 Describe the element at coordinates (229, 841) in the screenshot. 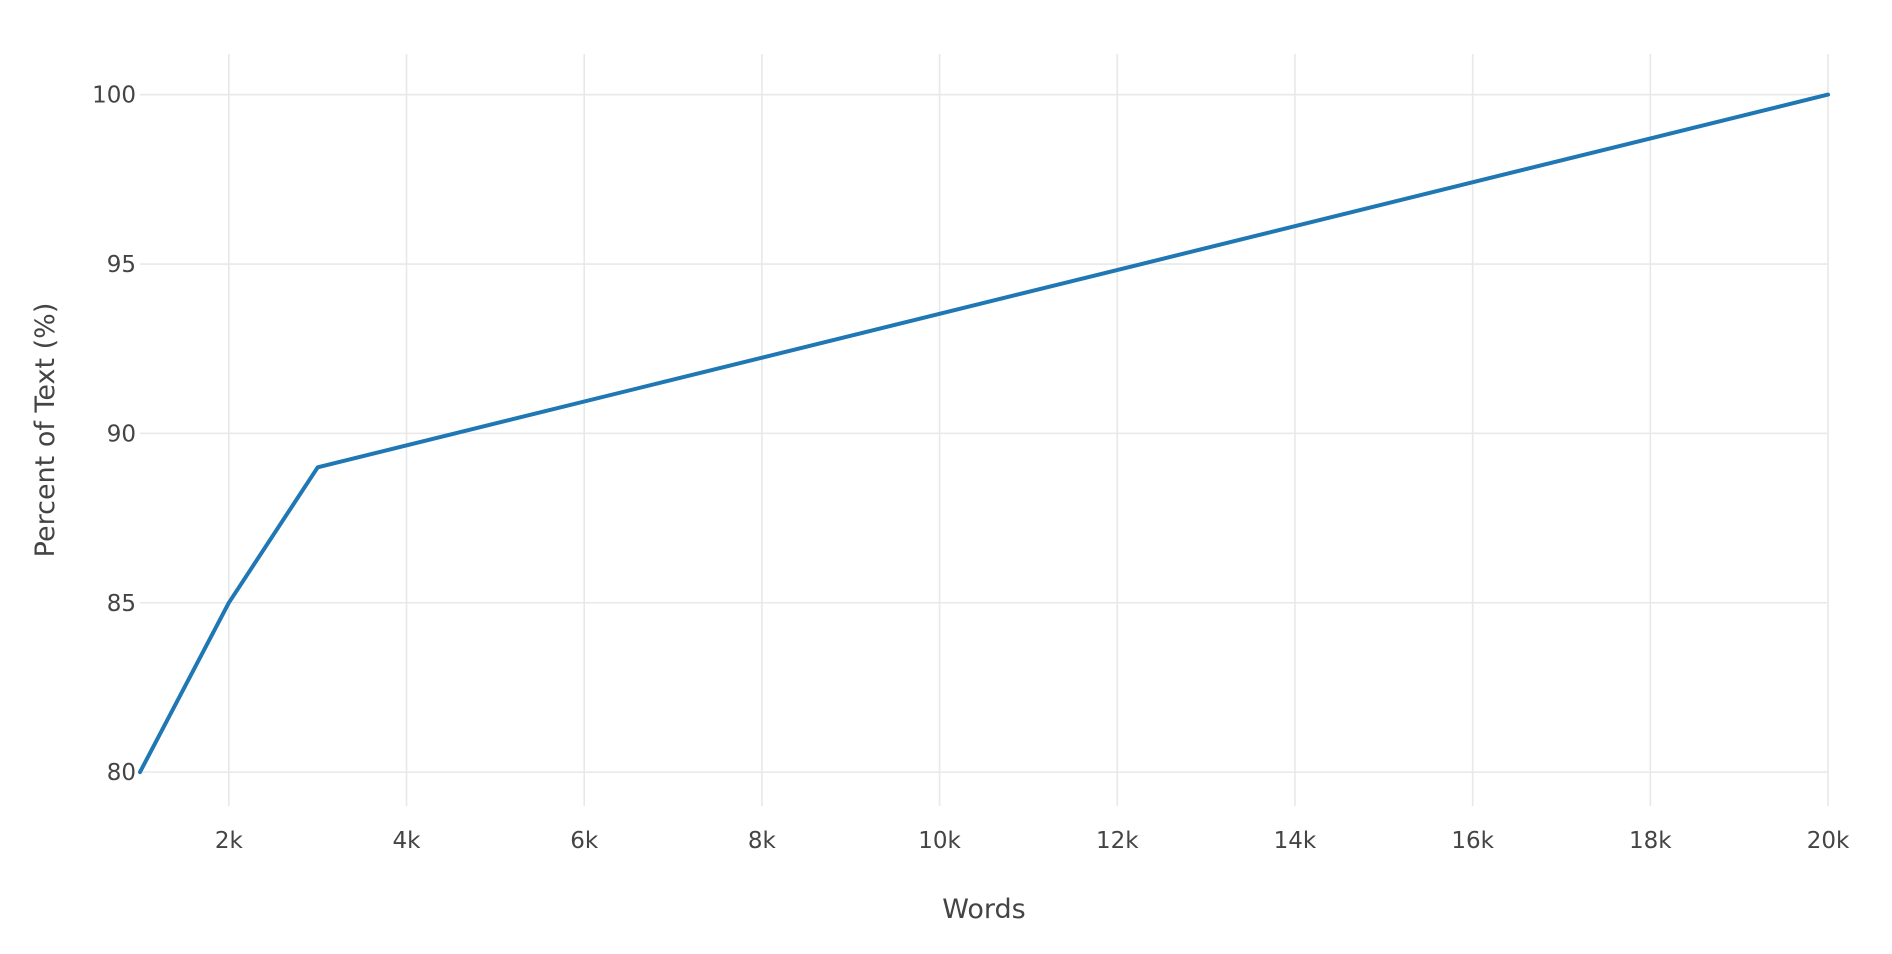

I see `x-tick-label: 2k` at that location.